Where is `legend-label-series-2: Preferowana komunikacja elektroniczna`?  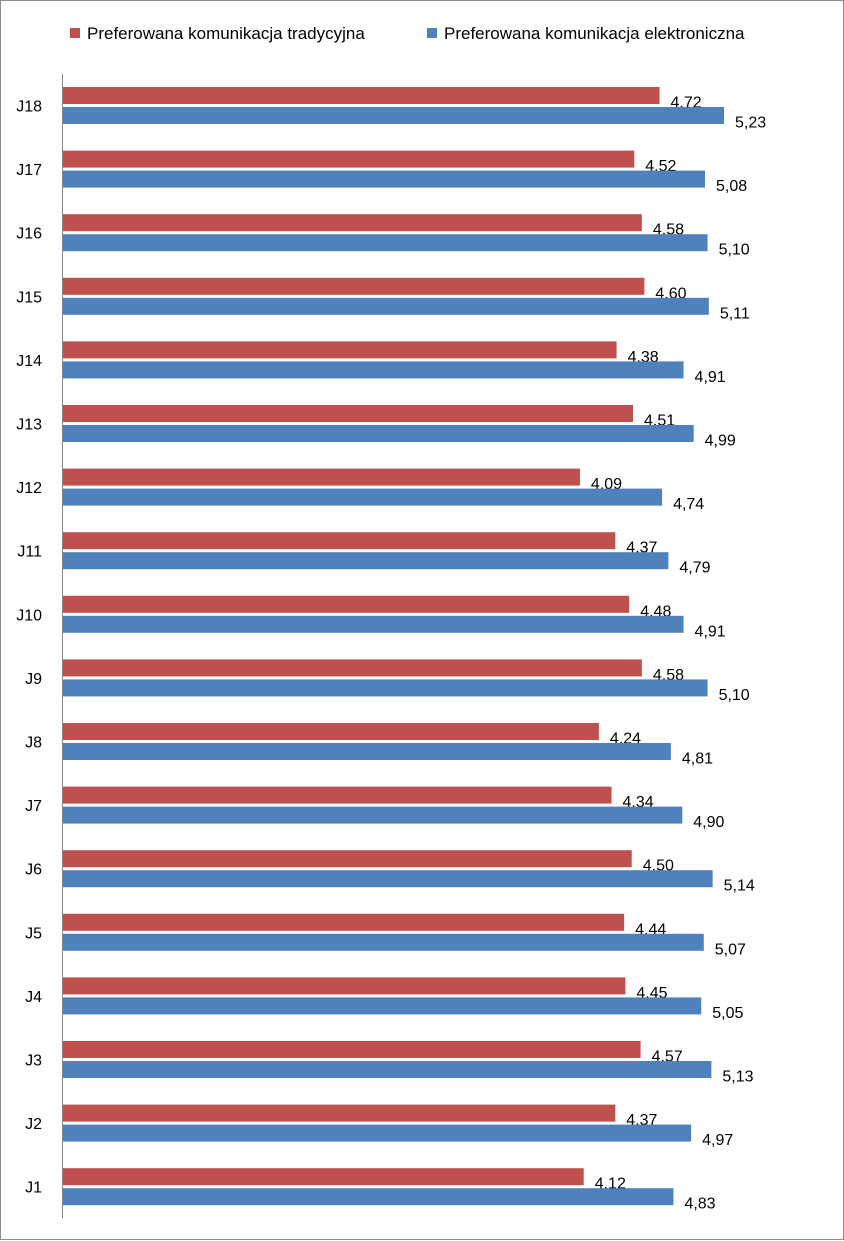 legend-label-series-2: Preferowana komunikacja elektroniczna is located at coordinates (594, 33).